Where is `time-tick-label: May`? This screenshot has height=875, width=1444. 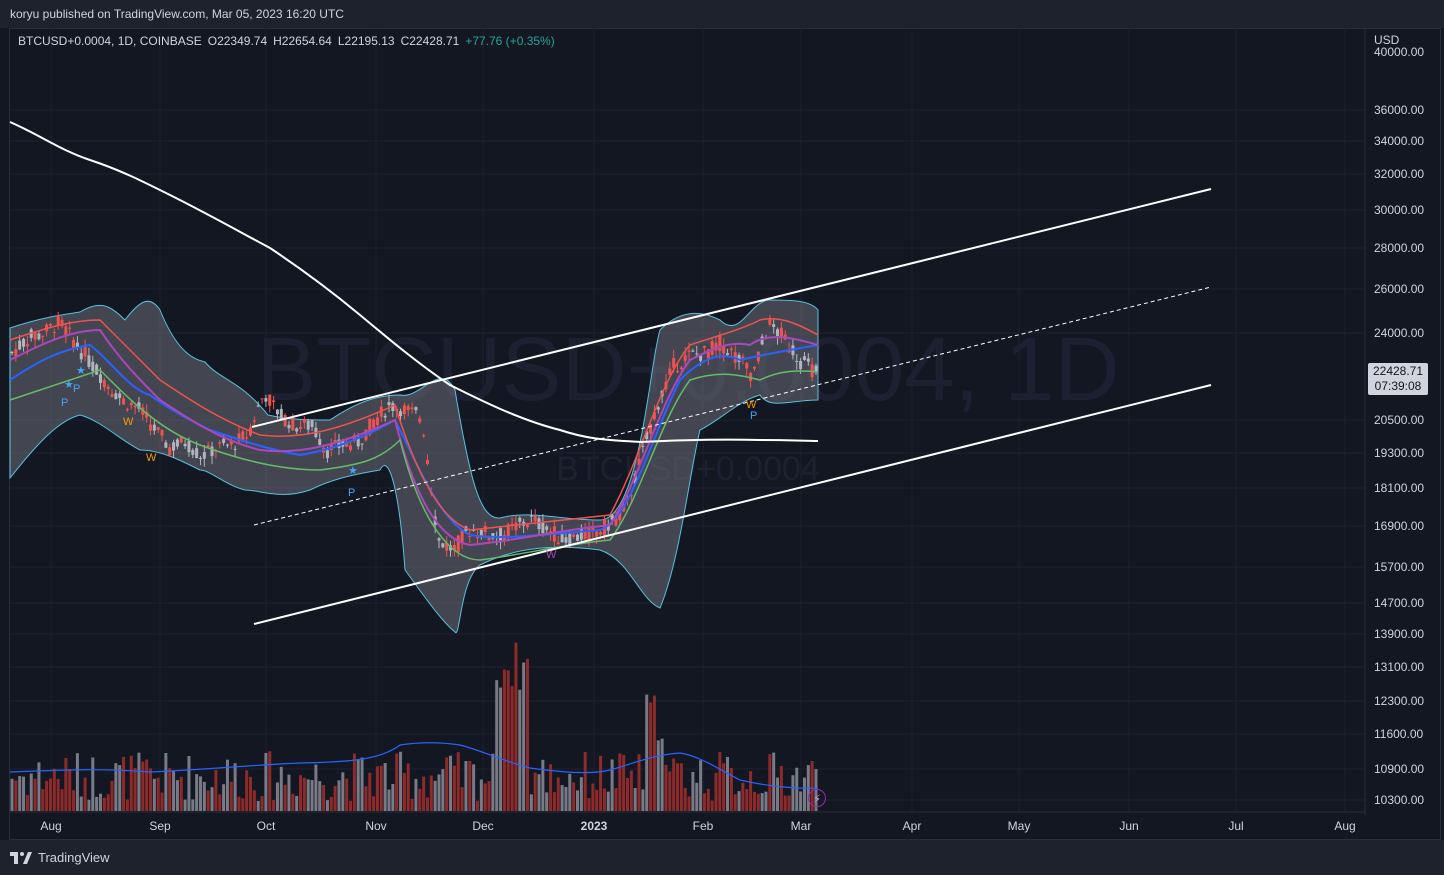 time-tick-label: May is located at coordinates (1019, 826).